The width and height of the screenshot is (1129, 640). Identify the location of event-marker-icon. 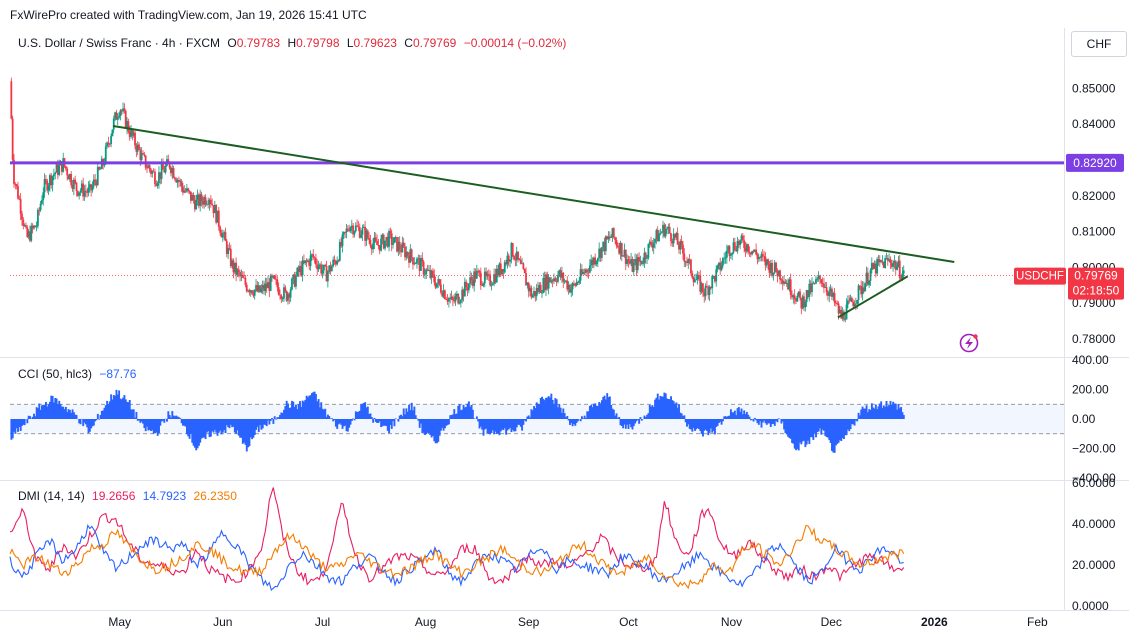
(969, 343).